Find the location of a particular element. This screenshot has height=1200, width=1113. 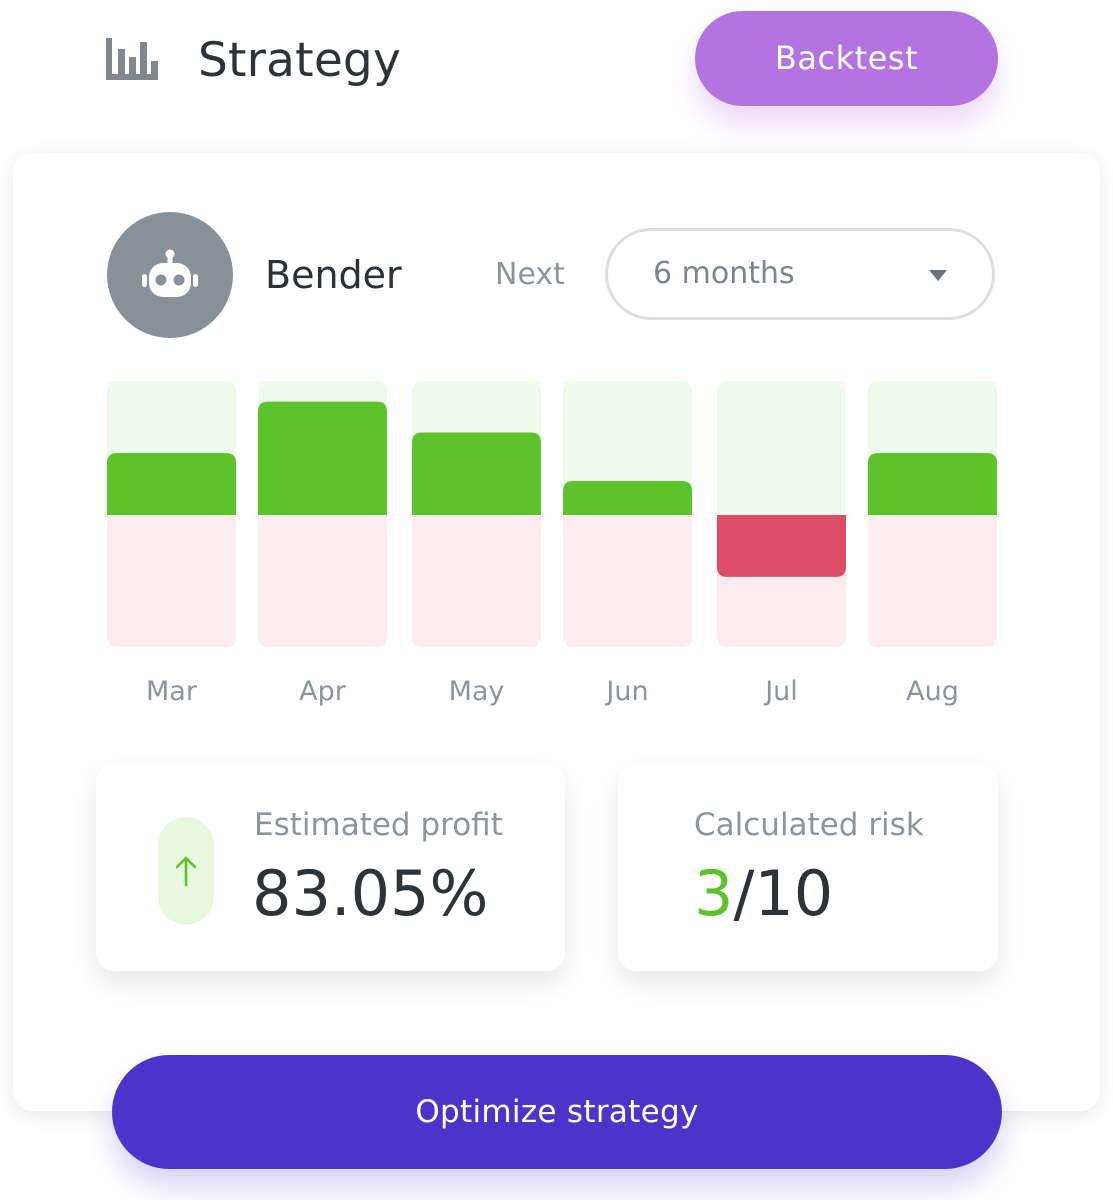

robot-icon is located at coordinates (170, 273).